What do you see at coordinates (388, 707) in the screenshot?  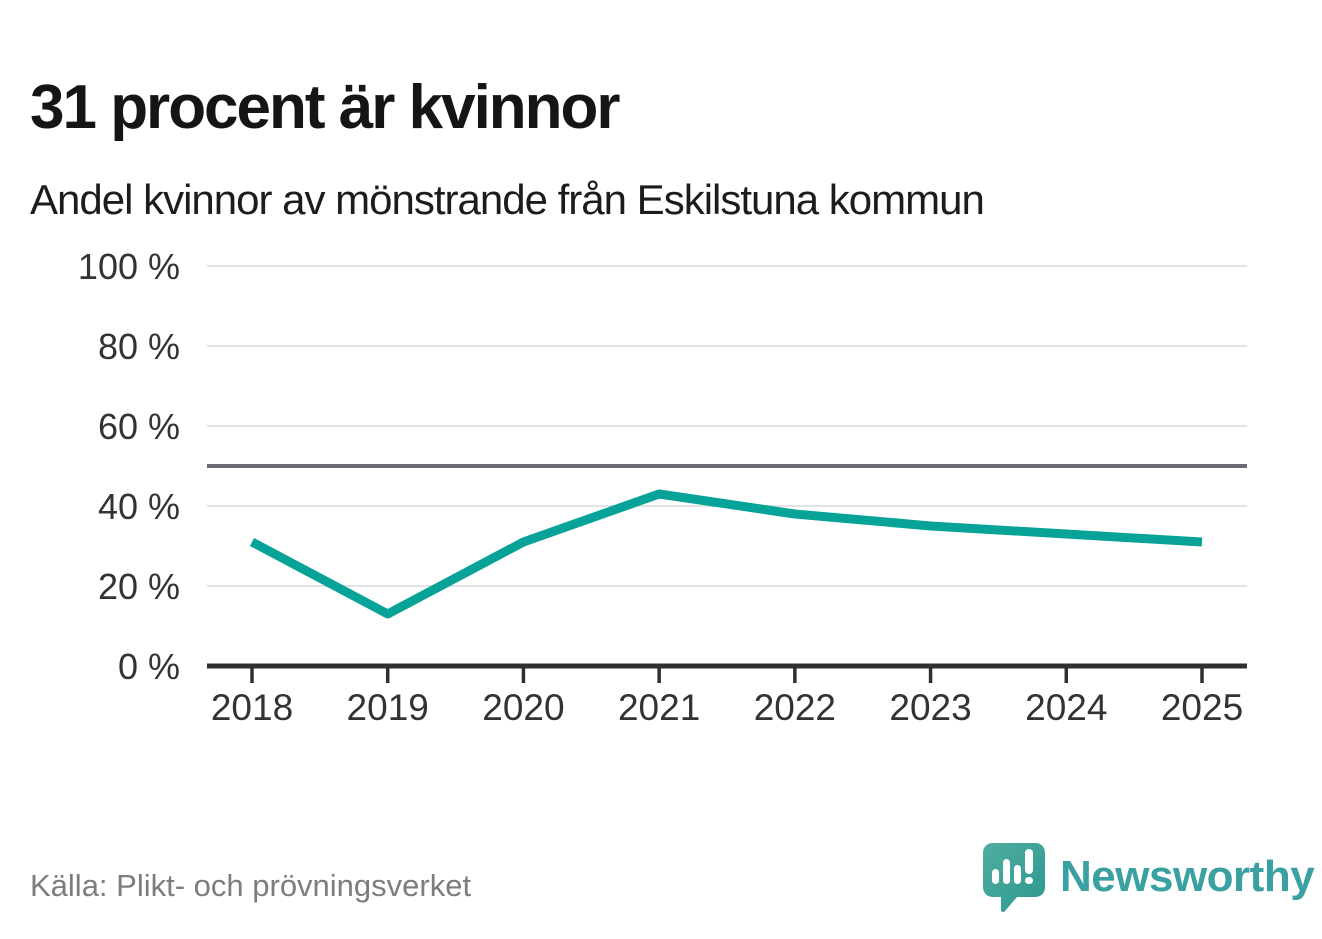 I see `x-tick-label: 2019` at bounding box center [388, 707].